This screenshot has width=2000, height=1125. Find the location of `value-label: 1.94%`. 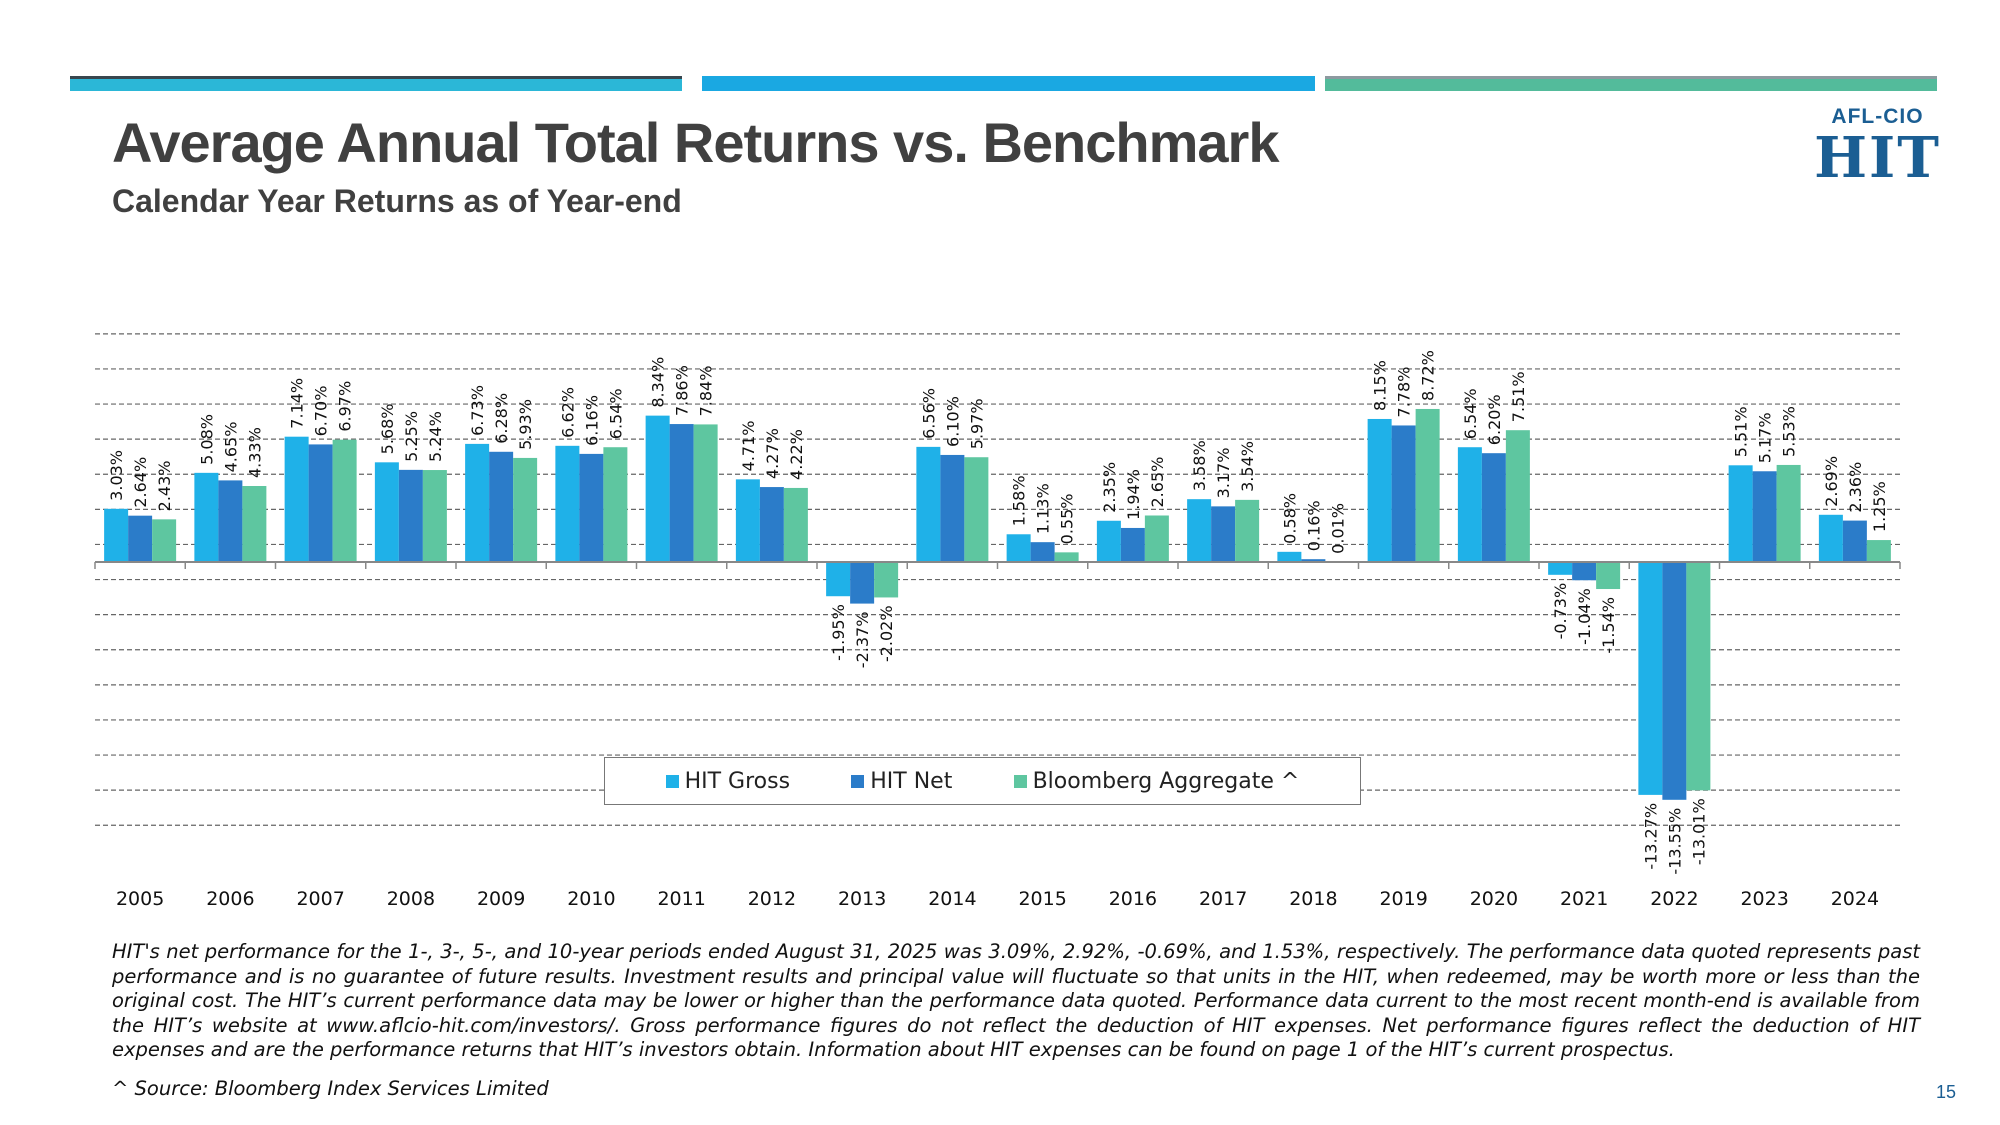

value-label: 1.94% is located at coordinates (1133, 494).